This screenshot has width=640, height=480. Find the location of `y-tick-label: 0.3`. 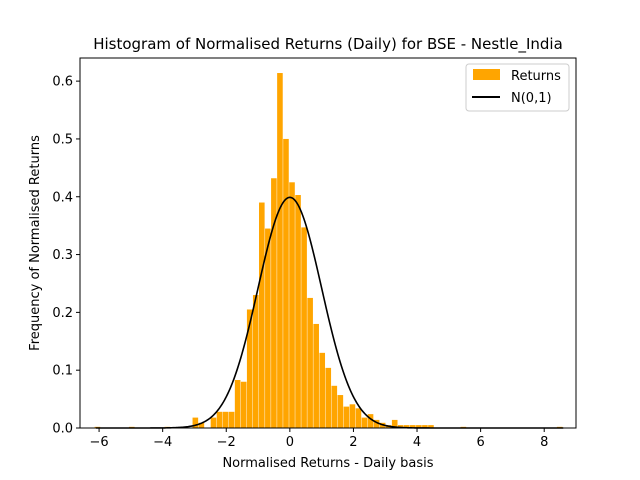

y-tick-label: 0.3 is located at coordinates (62, 255).